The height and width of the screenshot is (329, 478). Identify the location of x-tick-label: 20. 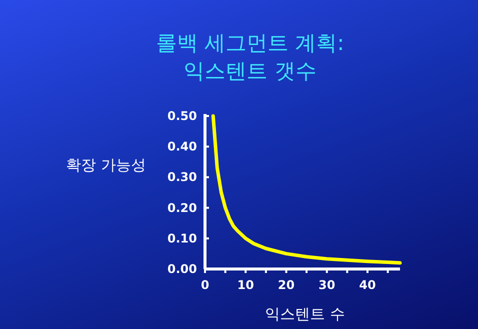
(286, 285).